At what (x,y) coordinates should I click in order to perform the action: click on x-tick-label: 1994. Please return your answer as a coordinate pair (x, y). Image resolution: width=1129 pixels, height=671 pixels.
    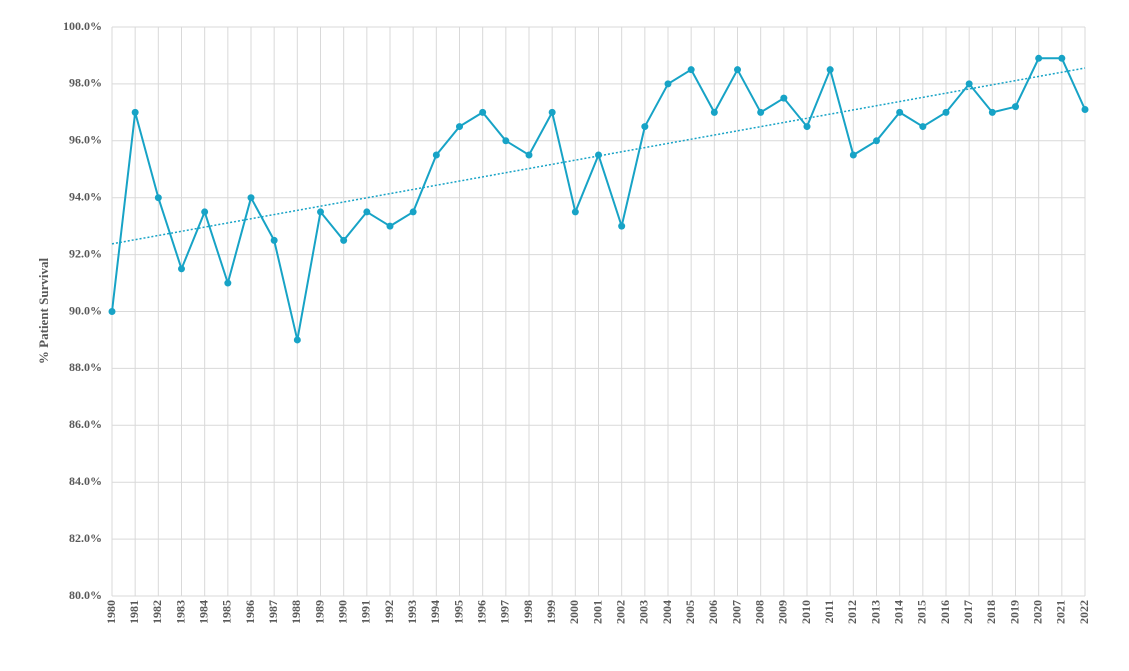
    Looking at the image, I should click on (435, 612).